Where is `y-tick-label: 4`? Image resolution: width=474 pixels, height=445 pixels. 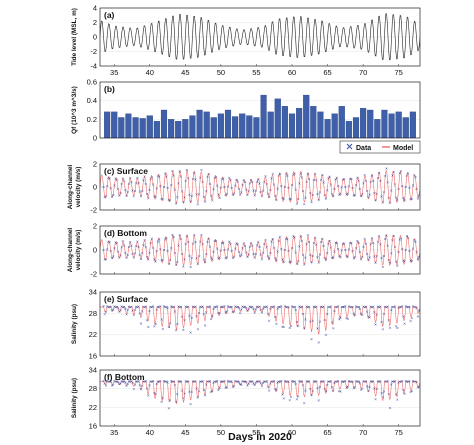 y-tick-label: 4 is located at coordinates (95, 8).